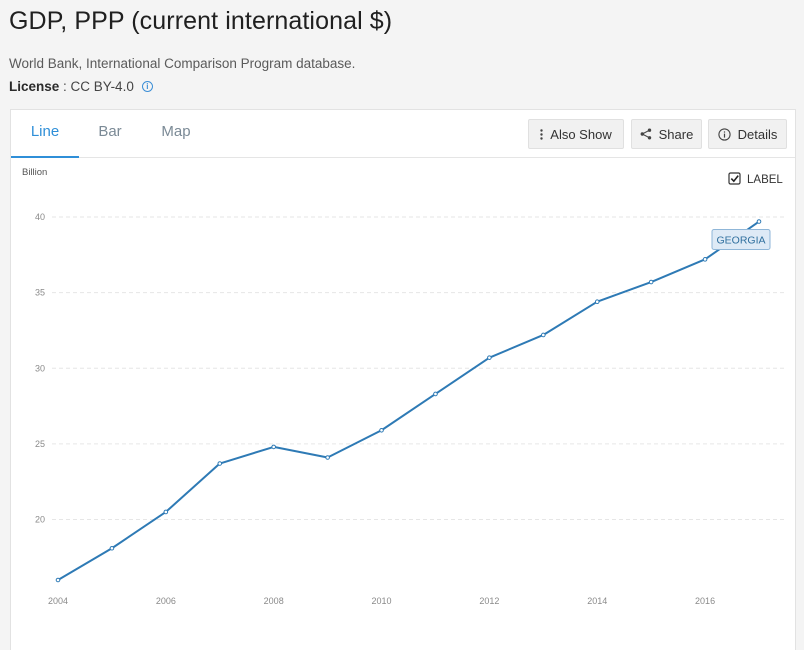 This screenshot has width=804, height=650. I want to click on x-tick-label: 2010, so click(382, 601).